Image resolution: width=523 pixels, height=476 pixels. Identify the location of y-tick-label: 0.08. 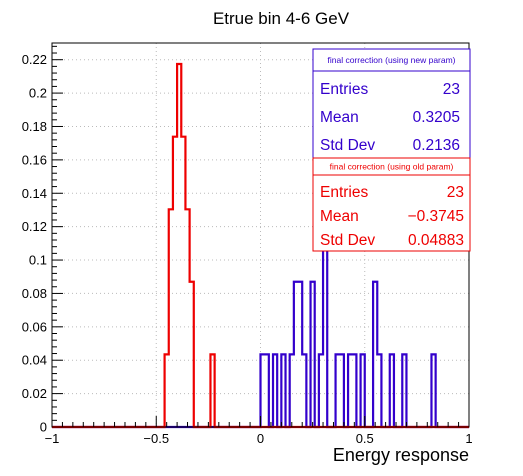
(34, 293).